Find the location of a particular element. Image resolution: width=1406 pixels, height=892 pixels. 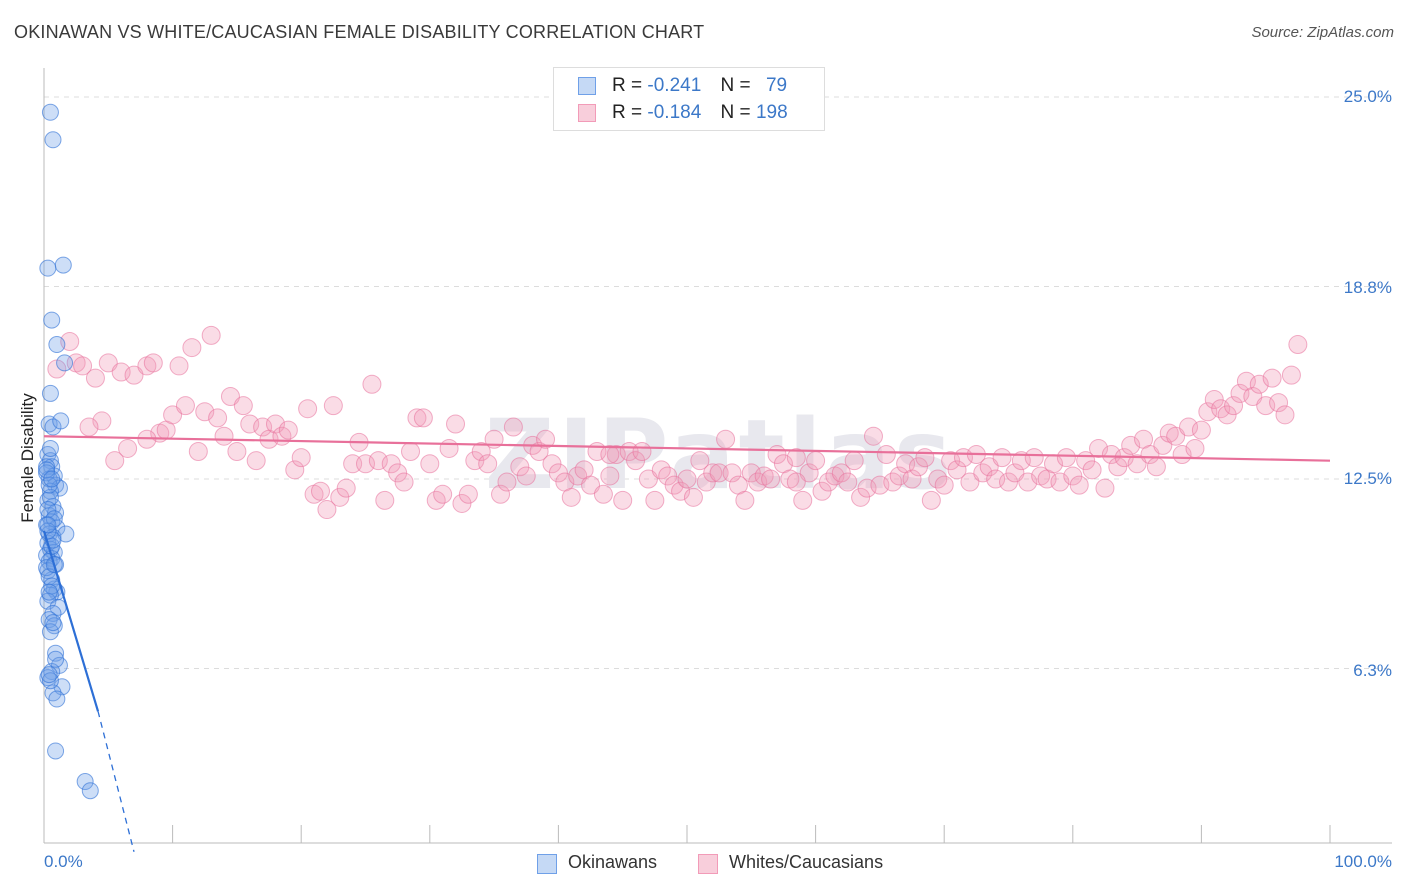

legend-label: Okinawans is located at coordinates (613, 862).